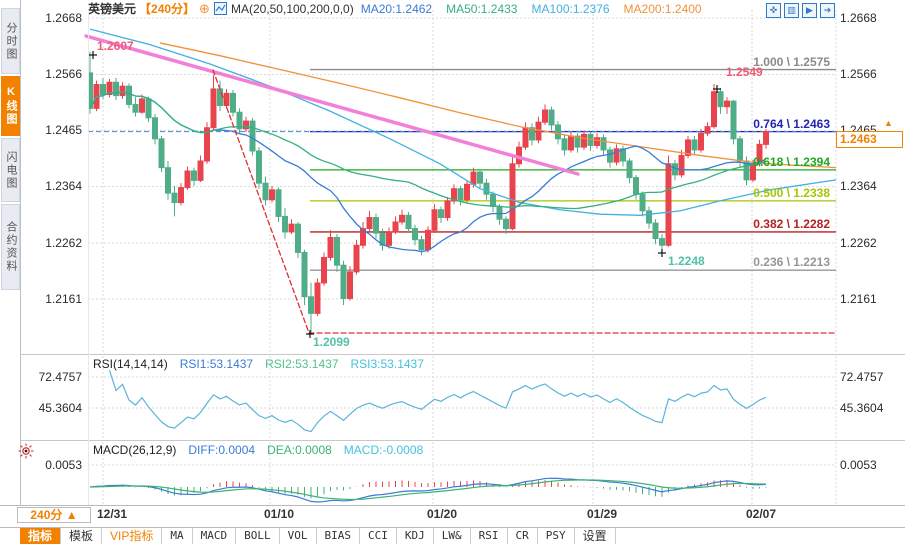  I want to click on price-annotation-3: 1.2248, so click(686, 261).